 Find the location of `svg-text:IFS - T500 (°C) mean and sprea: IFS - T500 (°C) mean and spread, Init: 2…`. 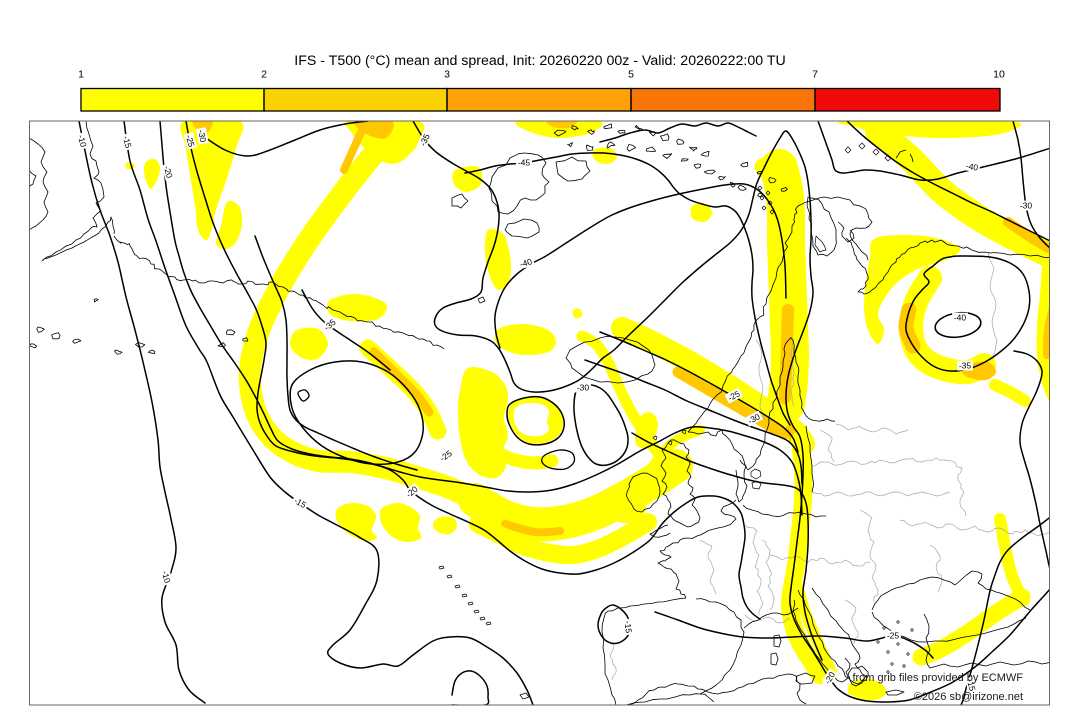

svg-text:IFS - T500 (°C) mean and sprea: IFS - T500 (°C) mean and spread, Init: 2… is located at coordinates (540, 61).